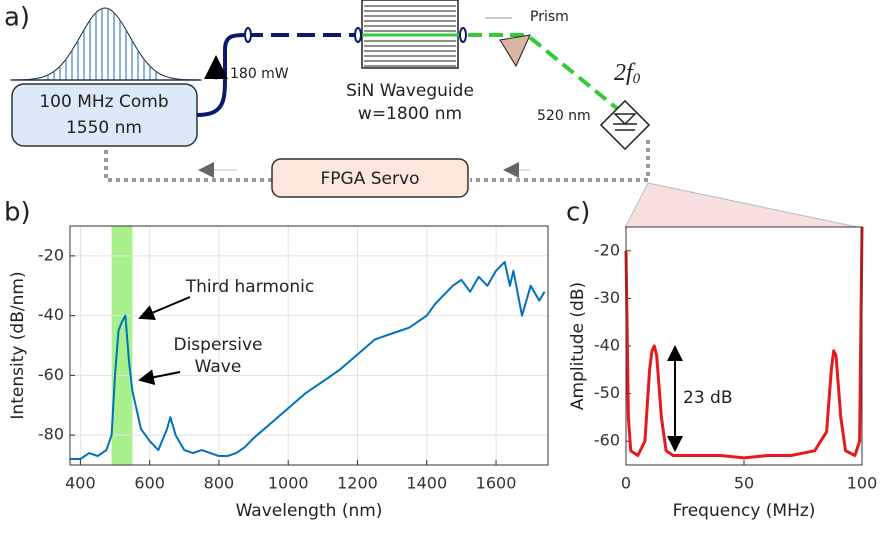 The height and width of the screenshot is (535, 883). I want to click on y-tick-label: -50, so click(607, 392).